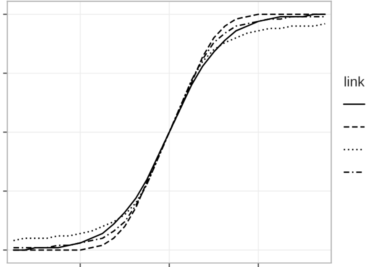 This screenshot has width=366, height=267. Describe the element at coordinates (354, 81) in the screenshot. I see `legend-title: link` at that location.